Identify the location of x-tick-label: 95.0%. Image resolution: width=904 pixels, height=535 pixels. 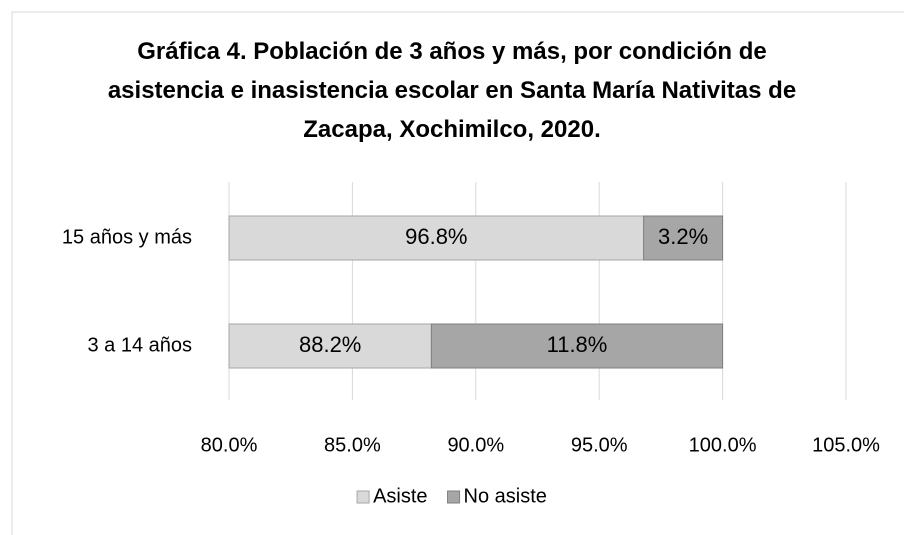
(599, 445).